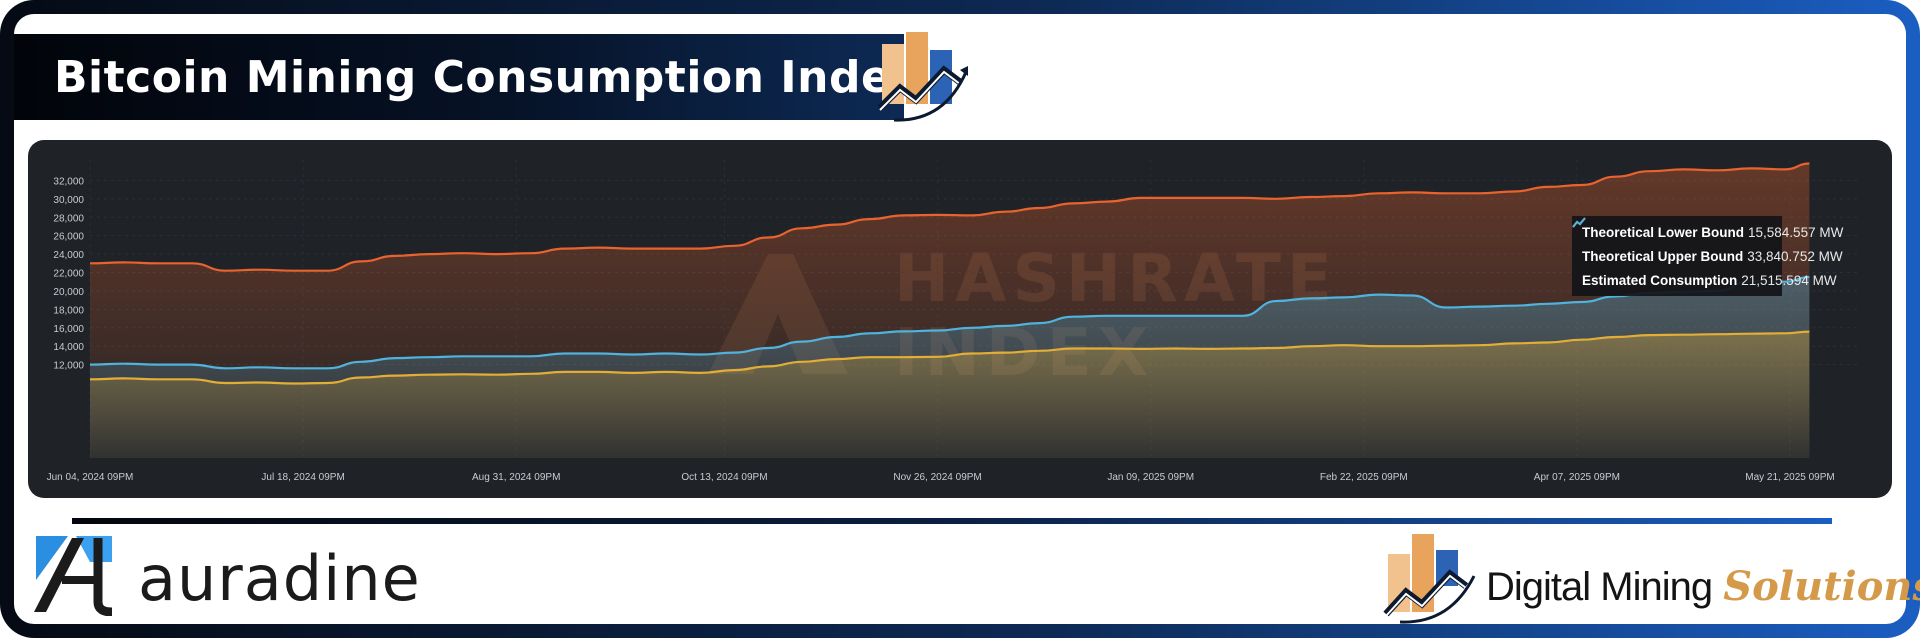 The height and width of the screenshot is (638, 1920). I want to click on y-tick-label: 18,000, so click(68, 310).